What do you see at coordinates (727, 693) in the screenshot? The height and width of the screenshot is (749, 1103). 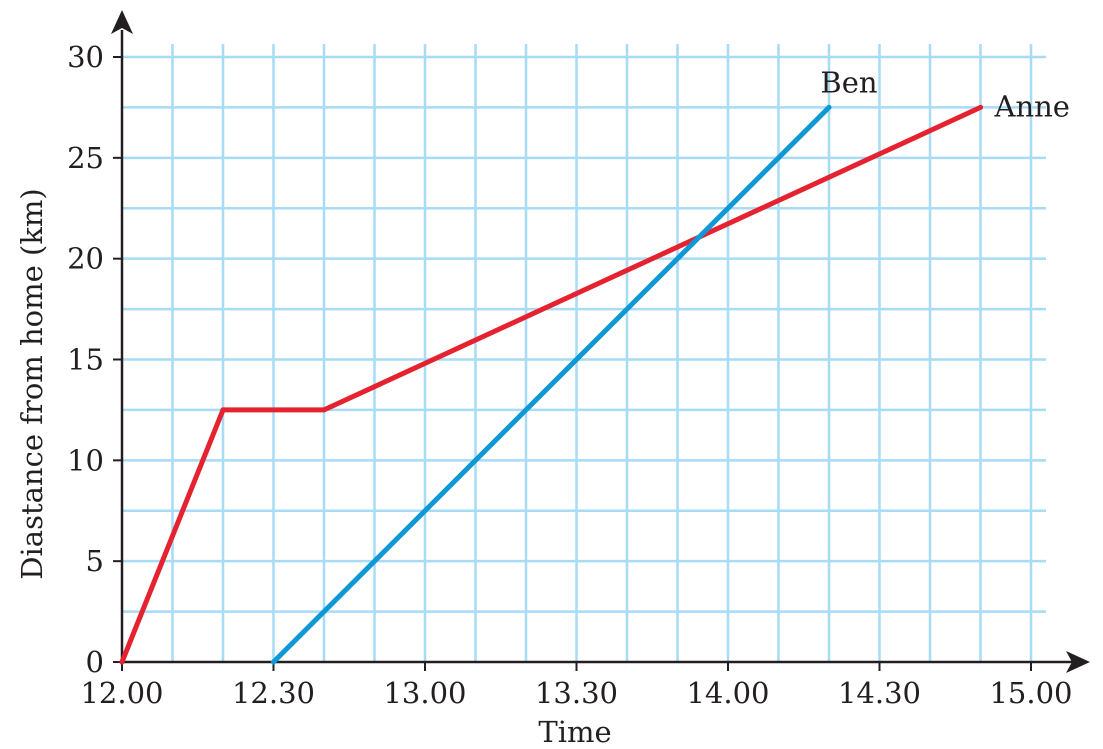 I see `x-tick-label: 14.00` at bounding box center [727, 693].